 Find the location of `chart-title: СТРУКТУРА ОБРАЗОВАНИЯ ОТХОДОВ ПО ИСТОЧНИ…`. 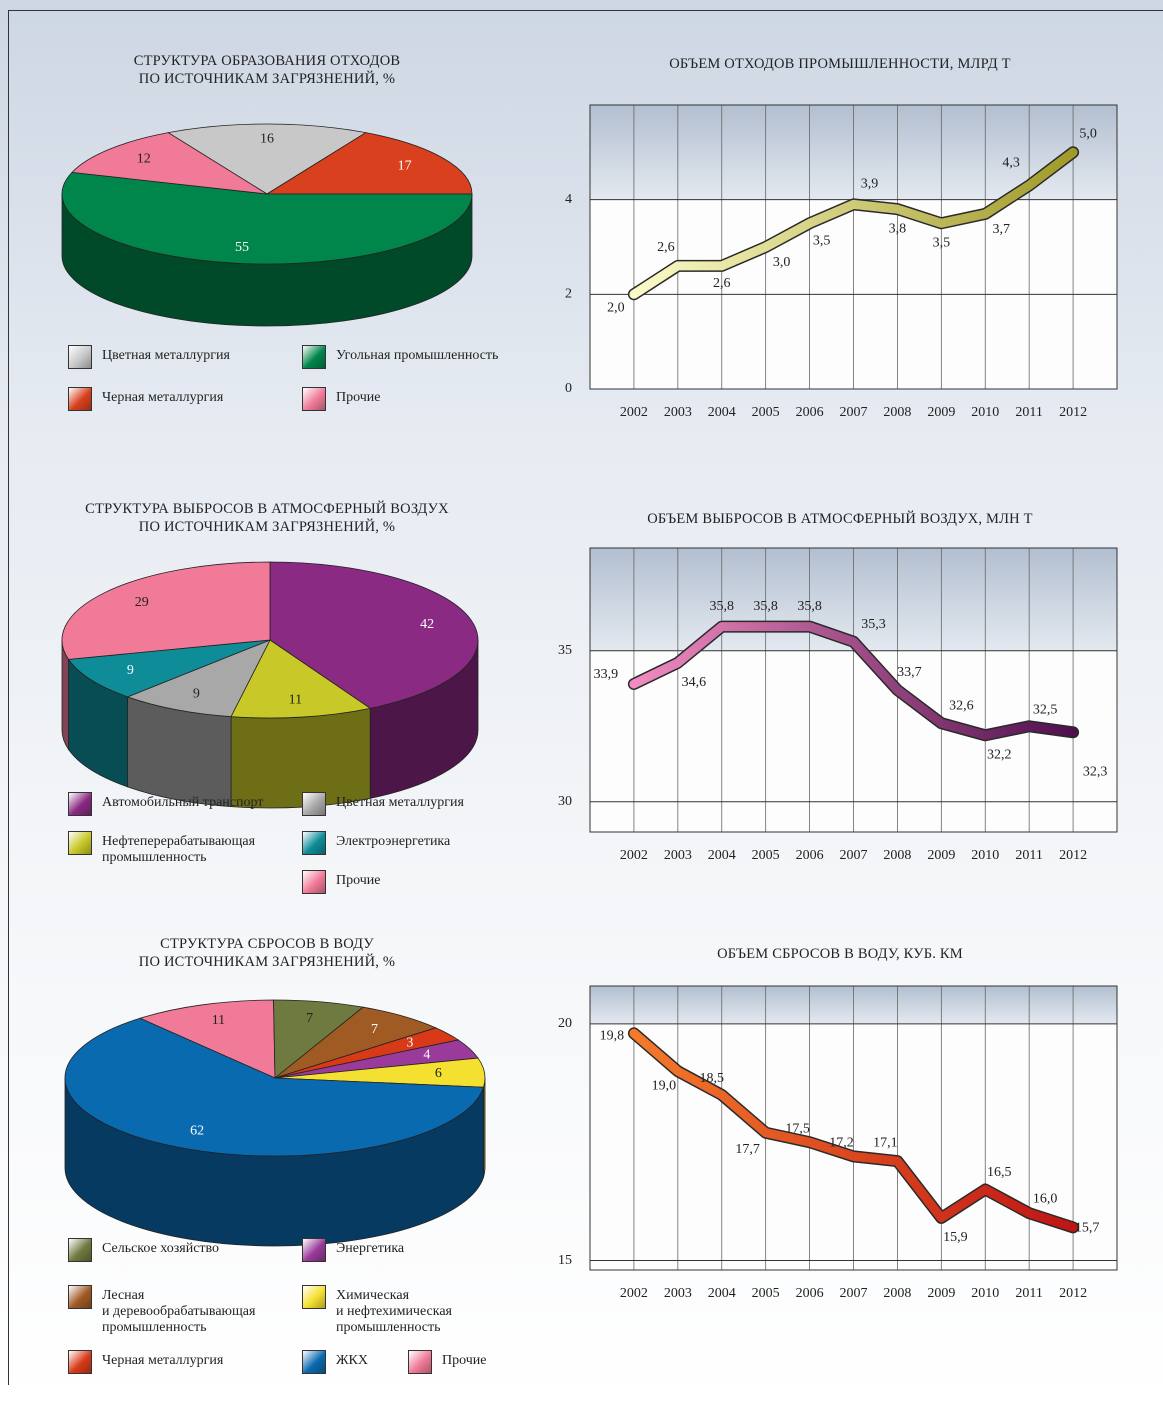

chart-title: СТРУКТУРА ОБРАЗОВАНИЯ ОТХОДОВ ПО ИСТОЧНИ… is located at coordinates (267, 70).